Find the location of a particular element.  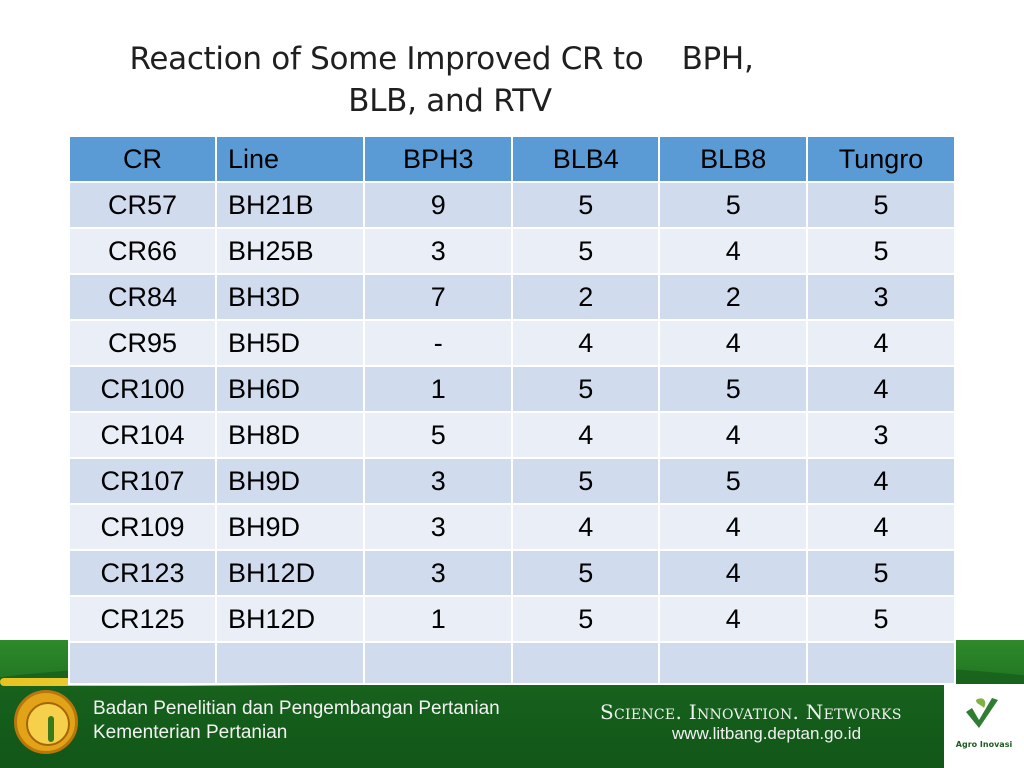

table-cell: BH8D is located at coordinates (290, 435).